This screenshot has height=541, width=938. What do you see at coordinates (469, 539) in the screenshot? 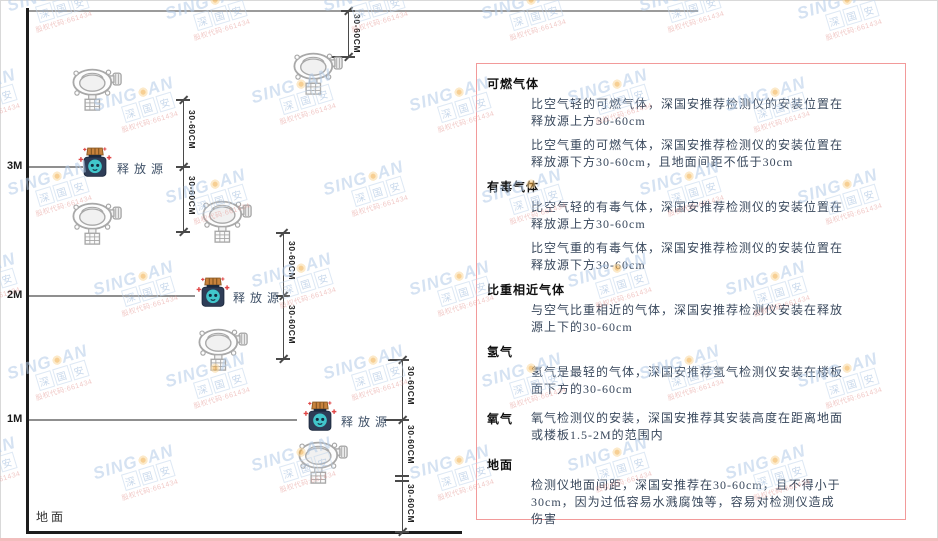
I see `image-bottom-border` at bounding box center [469, 539].